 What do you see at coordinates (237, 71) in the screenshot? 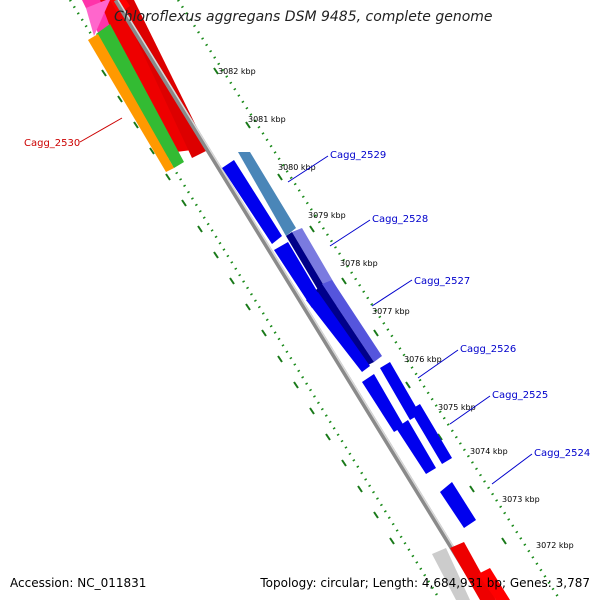
I see `kbp-label-0: 3082 kbp` at bounding box center [237, 71].